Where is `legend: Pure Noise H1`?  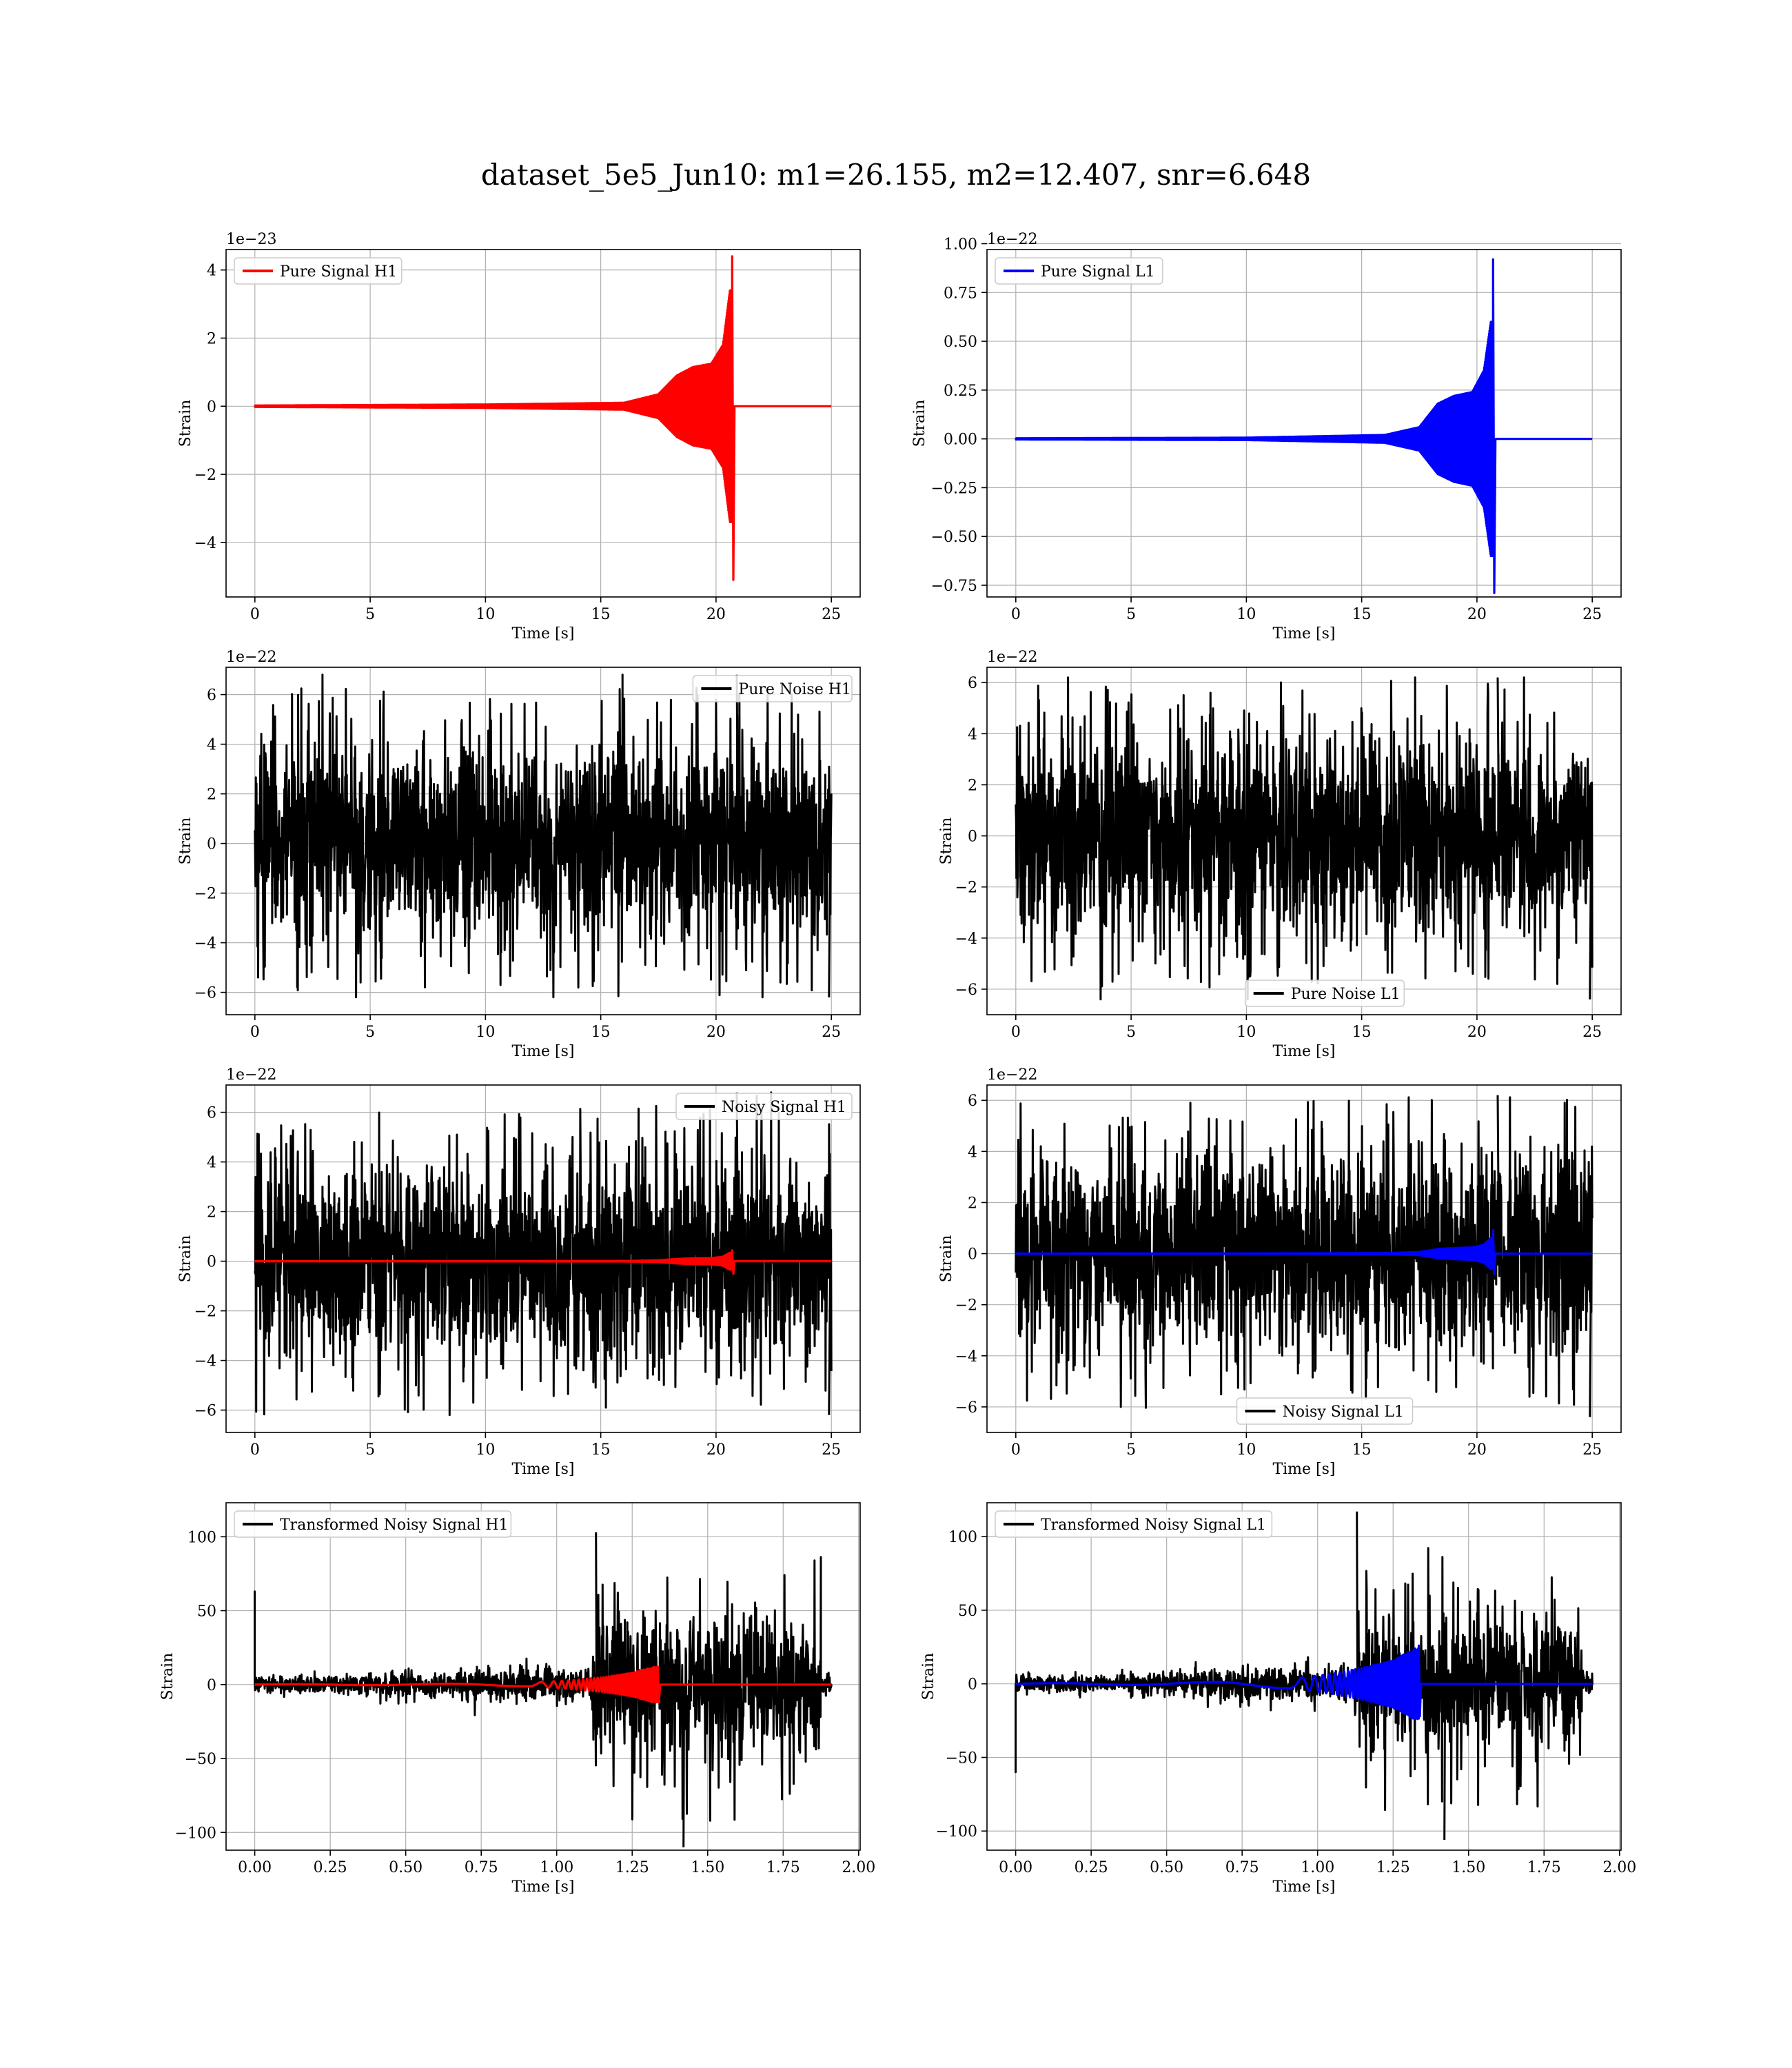
legend: Pure Noise H1 is located at coordinates (772, 688).